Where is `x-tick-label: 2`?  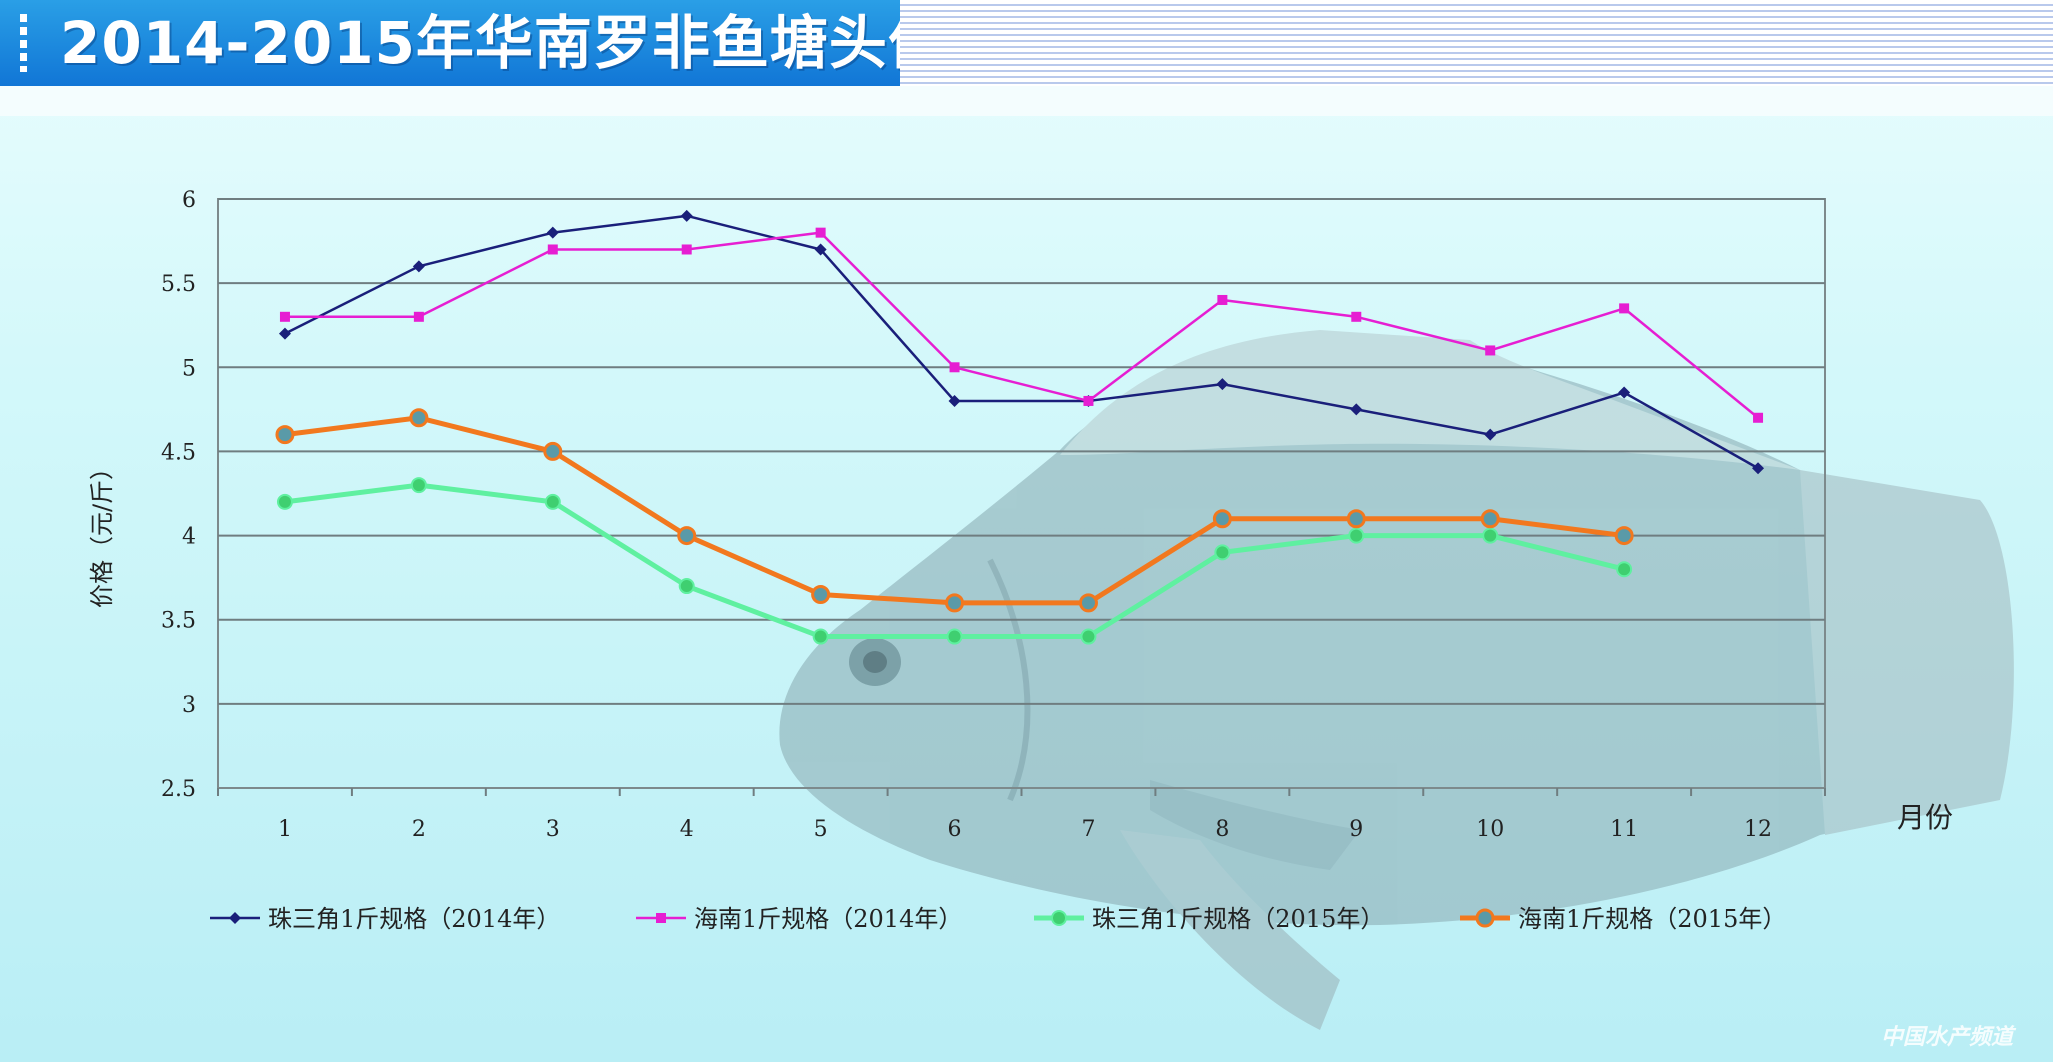
x-tick-label: 2 is located at coordinates (419, 829).